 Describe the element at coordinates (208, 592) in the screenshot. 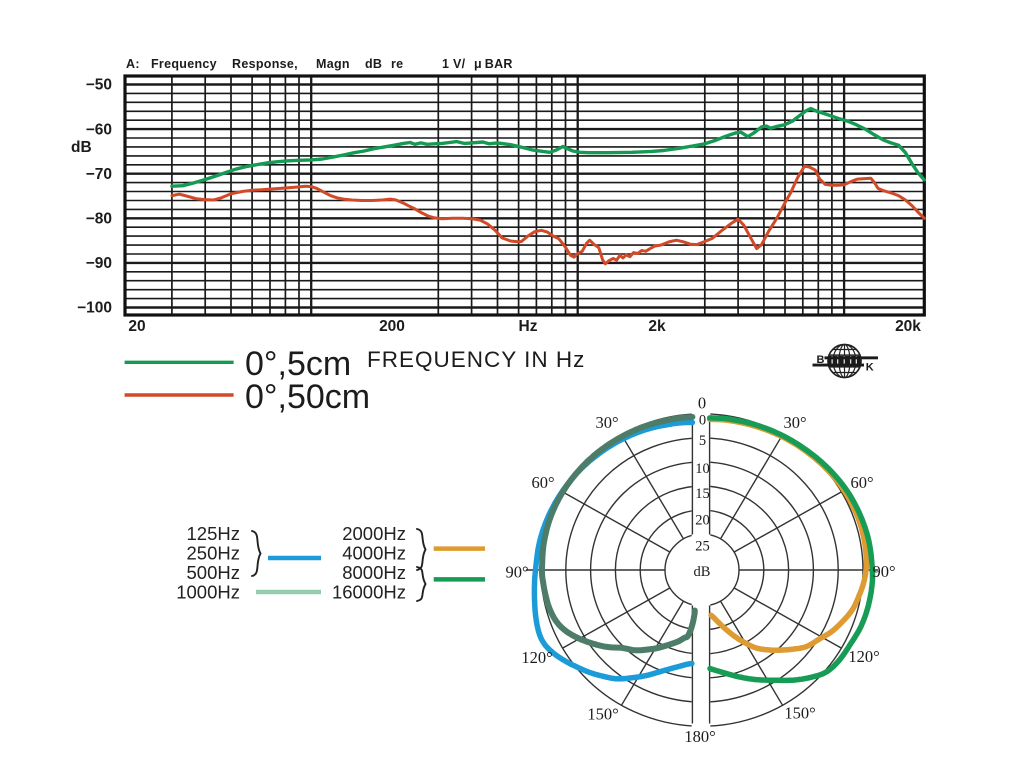

I see `svg-text: 1000Hz` at that location.